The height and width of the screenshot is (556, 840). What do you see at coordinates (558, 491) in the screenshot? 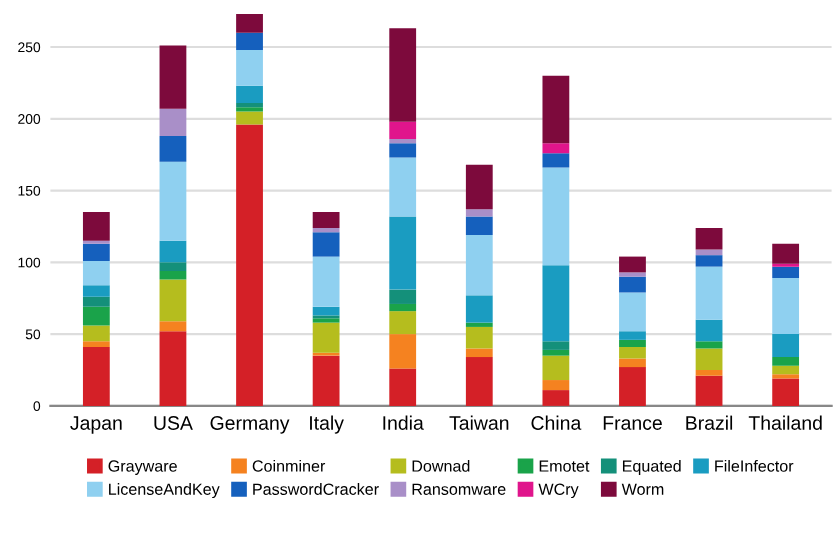
I see `legend-label: WCry` at bounding box center [558, 491].